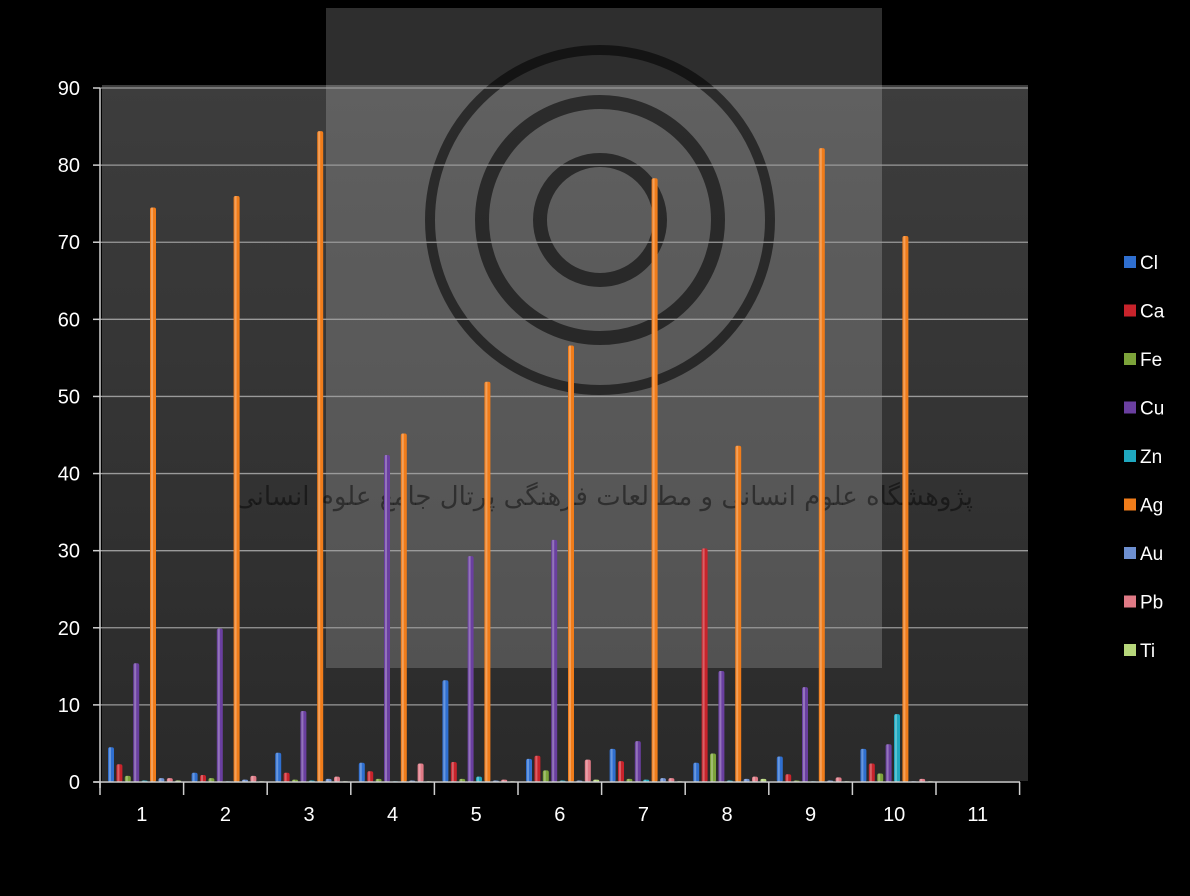  I want to click on x-tick-label: 3, so click(308, 815).